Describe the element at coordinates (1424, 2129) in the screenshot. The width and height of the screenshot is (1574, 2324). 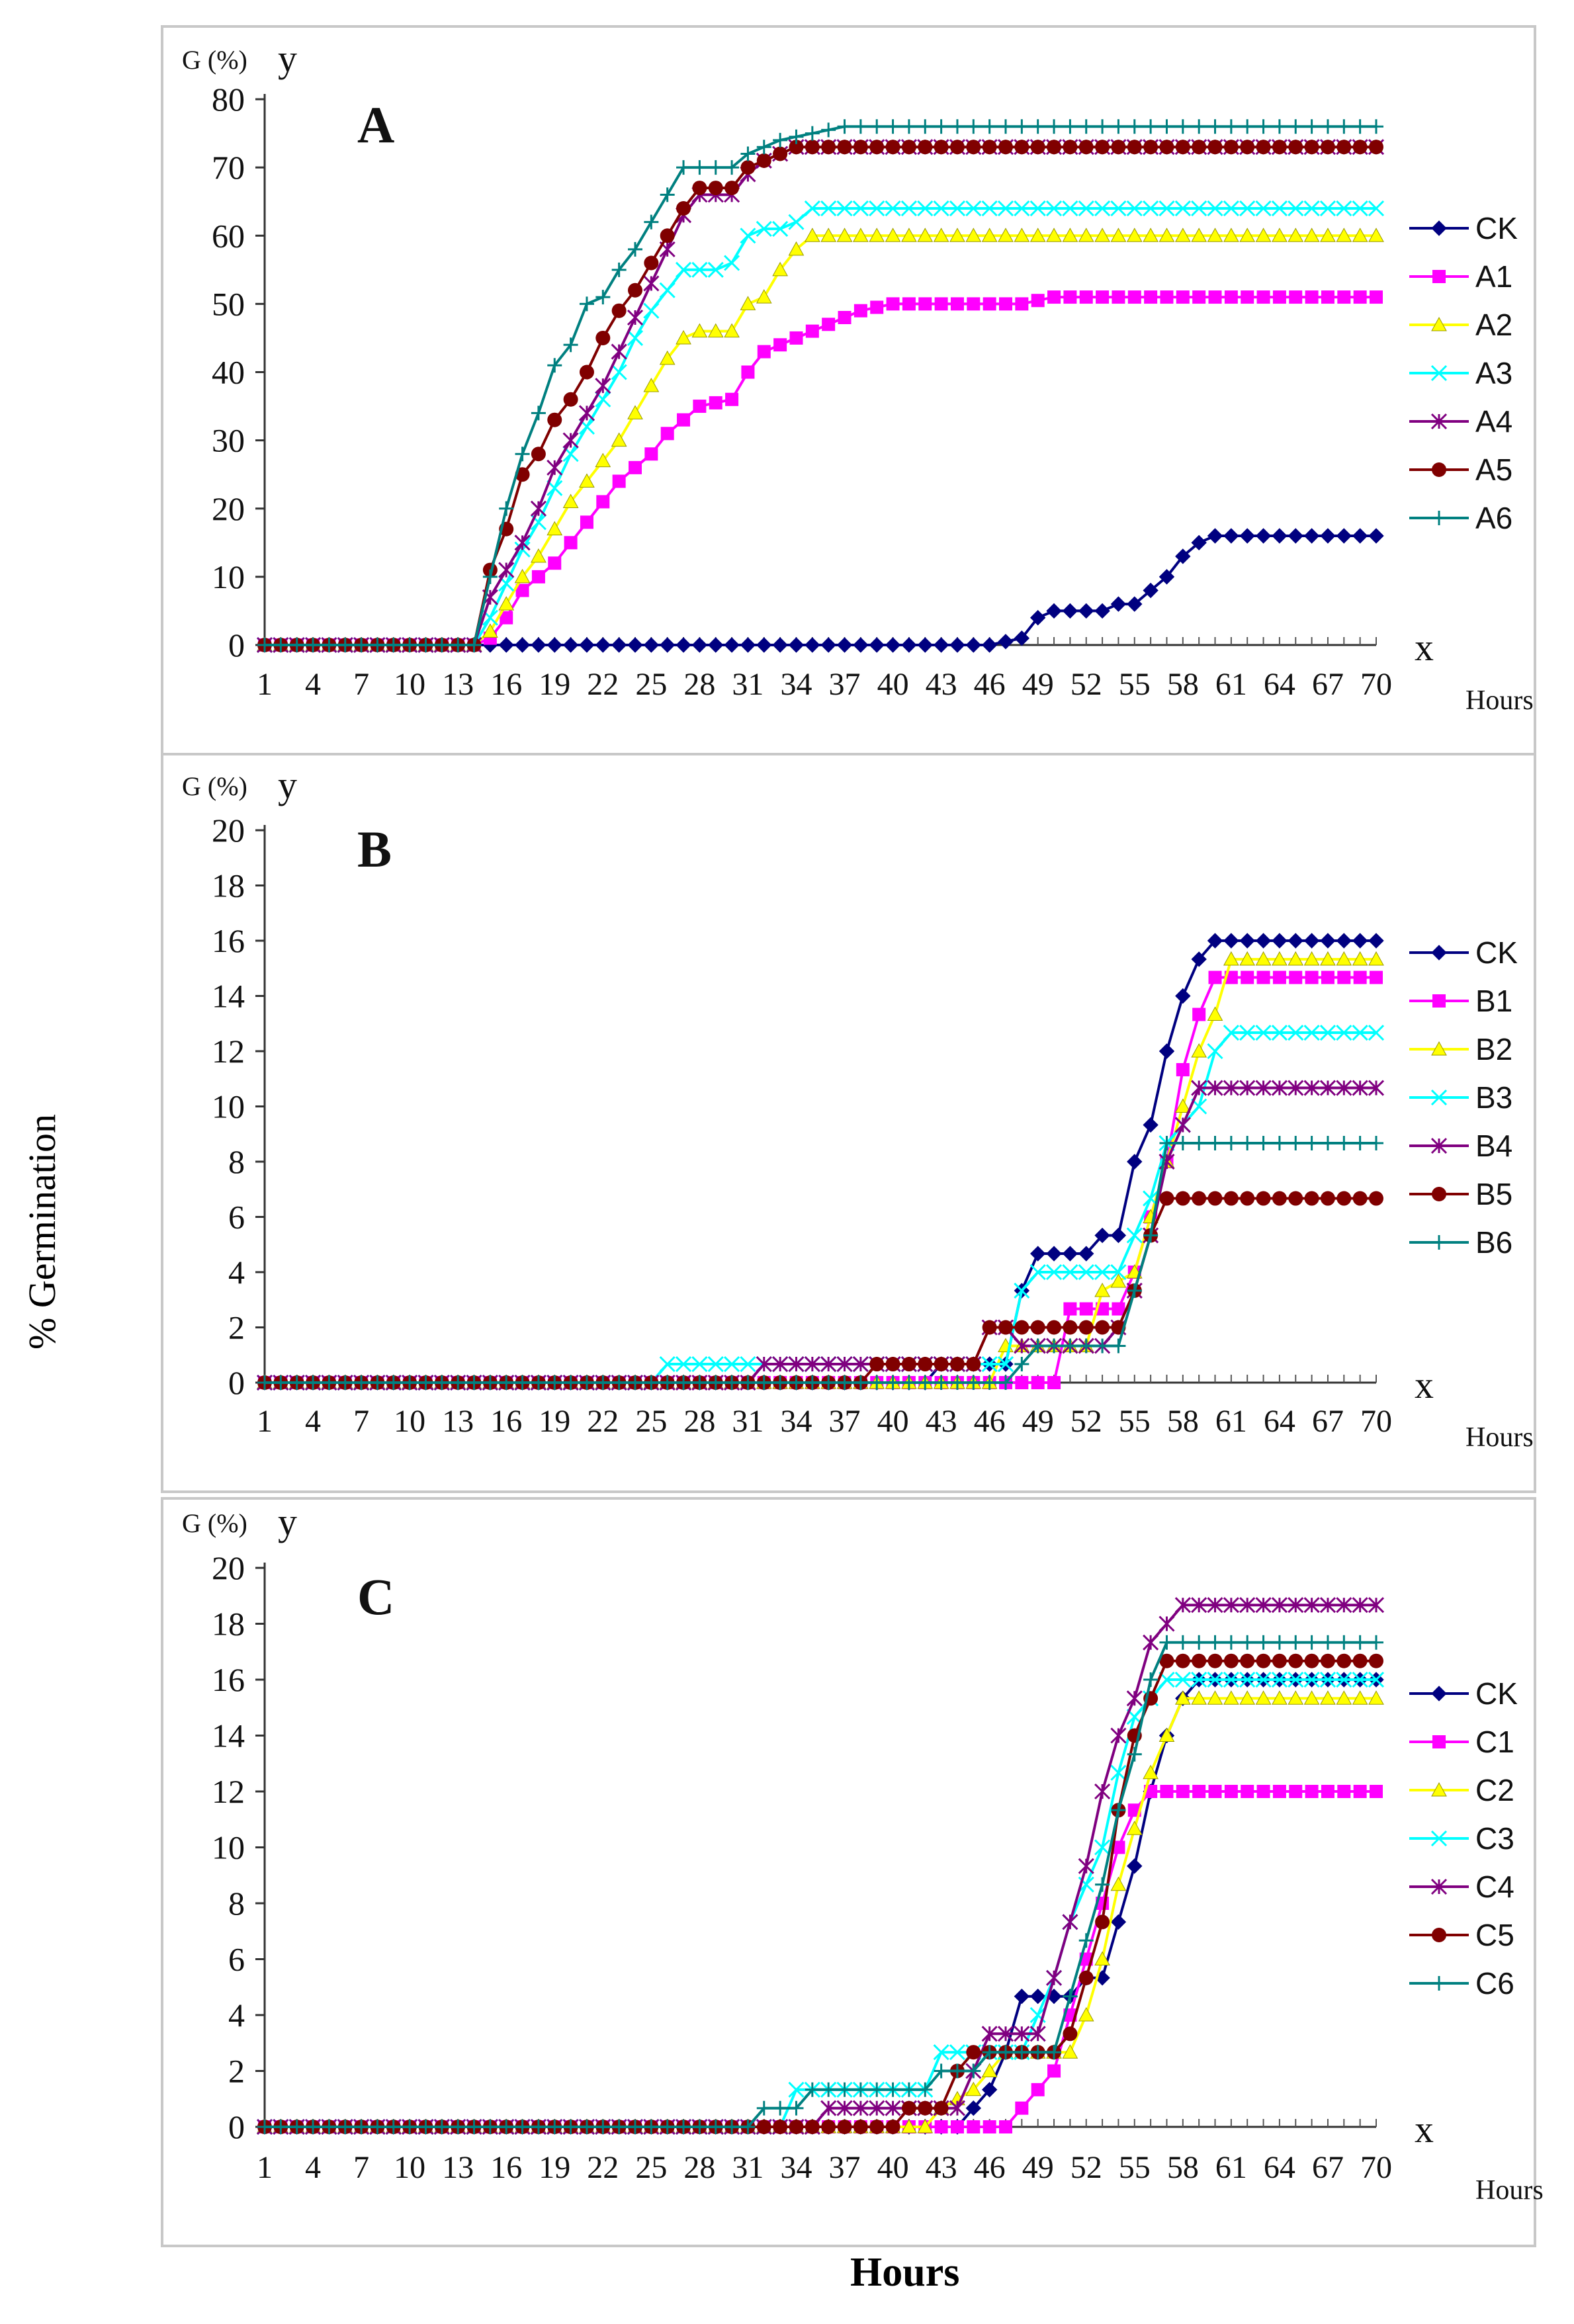
I see `x-axis-symbol: x` at that location.